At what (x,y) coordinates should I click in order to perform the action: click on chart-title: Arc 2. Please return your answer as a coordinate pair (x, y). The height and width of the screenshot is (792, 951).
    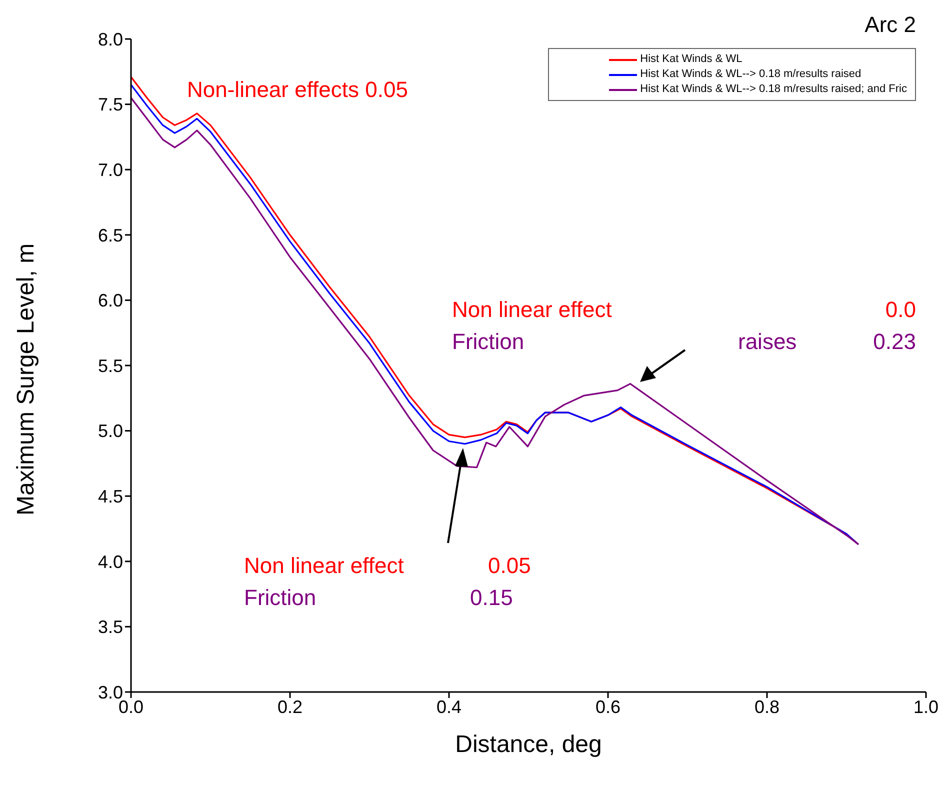
    Looking at the image, I should click on (890, 24).